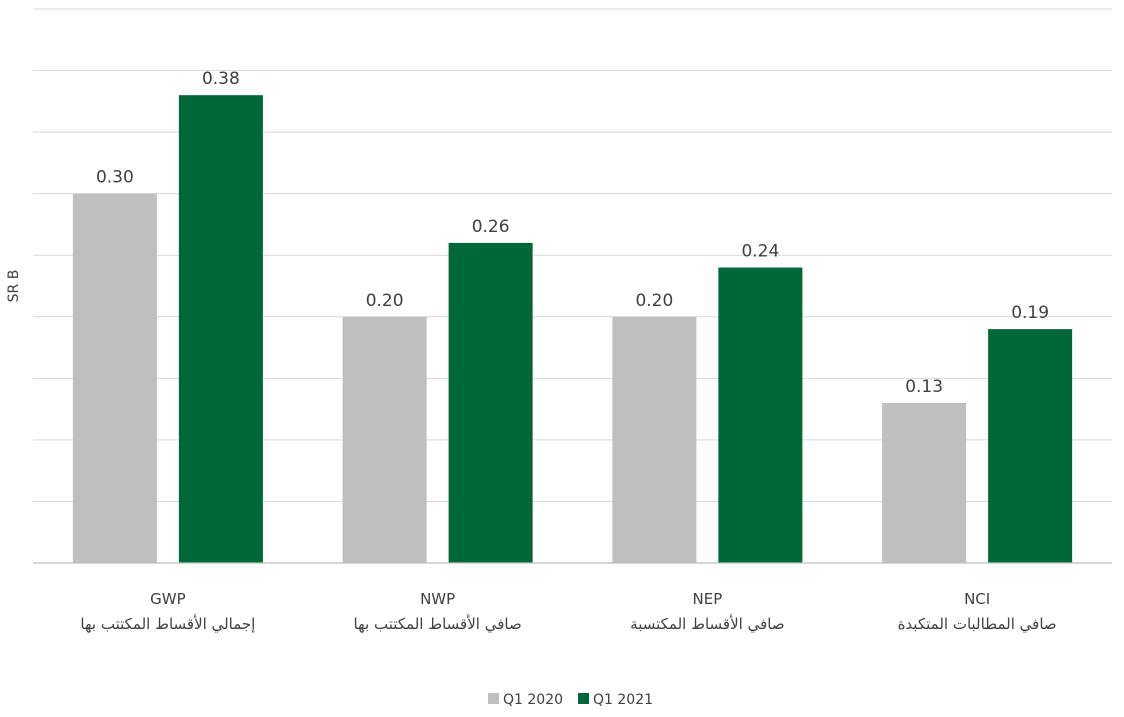 Image resolution: width=1124 pixels, height=717 pixels. What do you see at coordinates (168, 599) in the screenshot?
I see `category-code-label: GWP` at bounding box center [168, 599].